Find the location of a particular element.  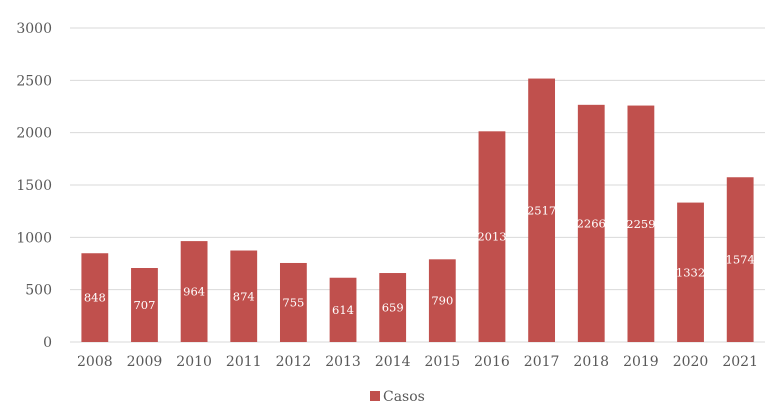

legend-label: Casos is located at coordinates (404, 397).